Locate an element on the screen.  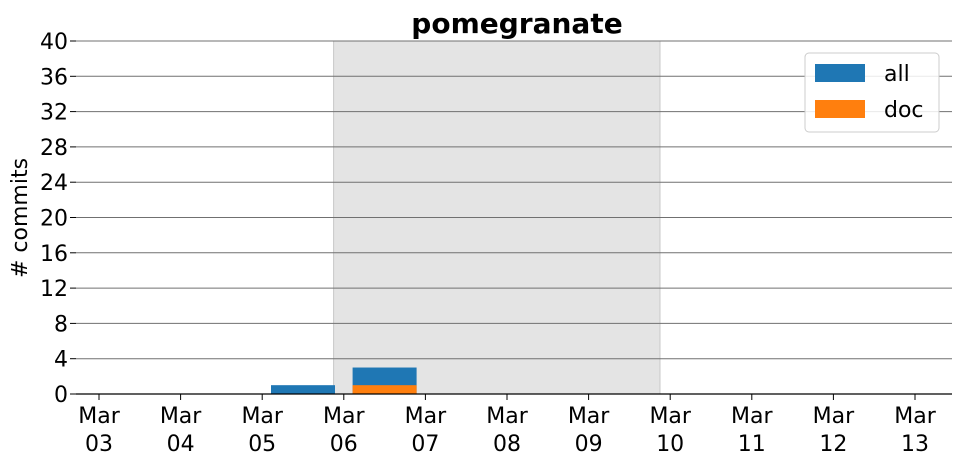
x-tick-label-day: 08 is located at coordinates (507, 444).